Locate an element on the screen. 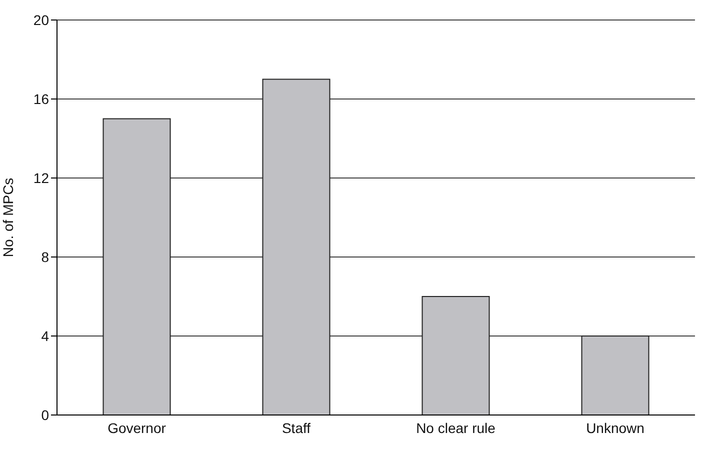 Image resolution: width=713 pixels, height=458 pixels. x-tick-label: No clear rule is located at coordinates (456, 428).